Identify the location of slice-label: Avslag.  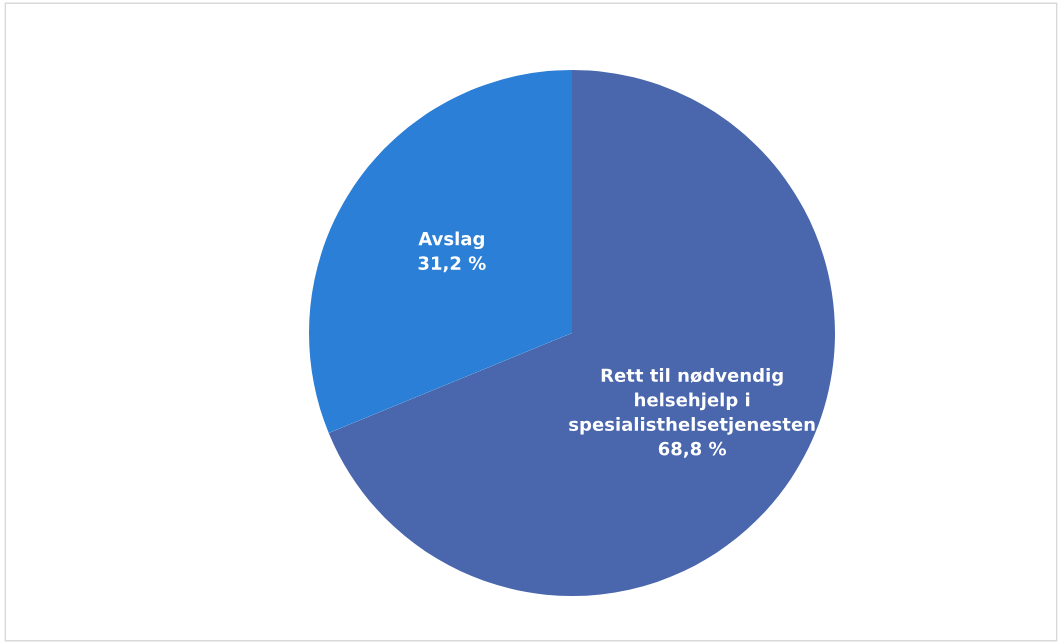
(451, 240).